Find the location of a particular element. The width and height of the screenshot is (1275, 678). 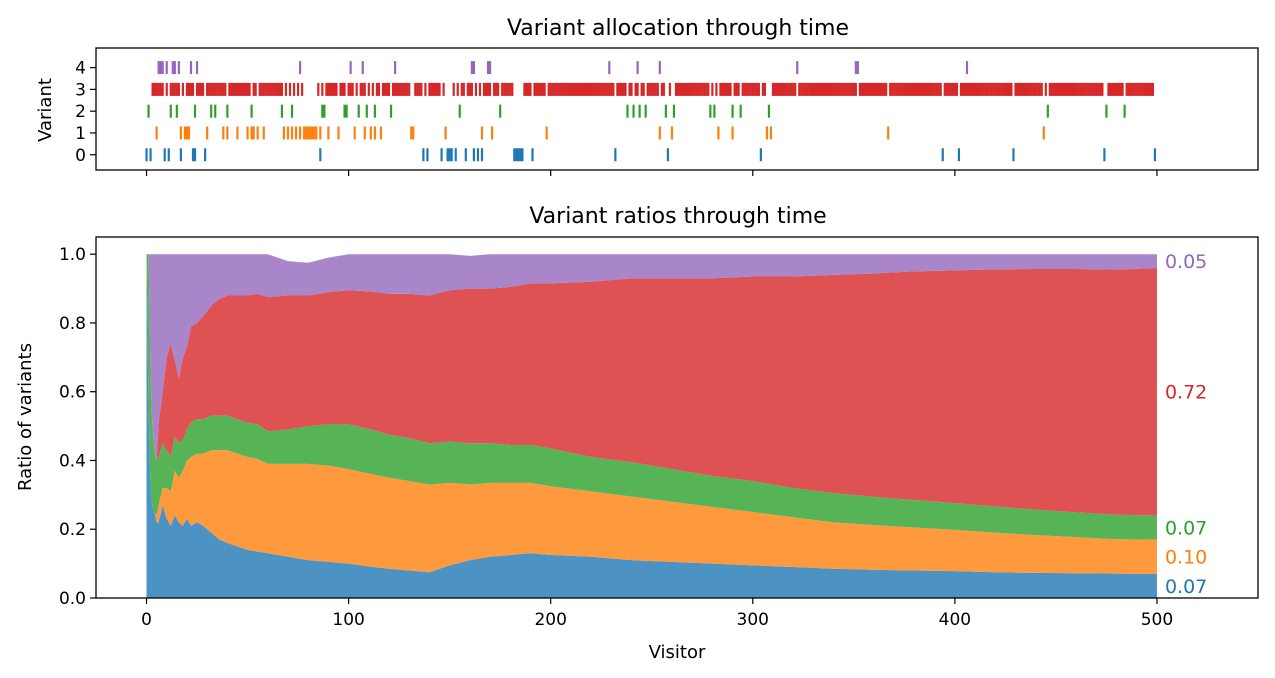

allocation-marks is located at coordinates (651, 111).